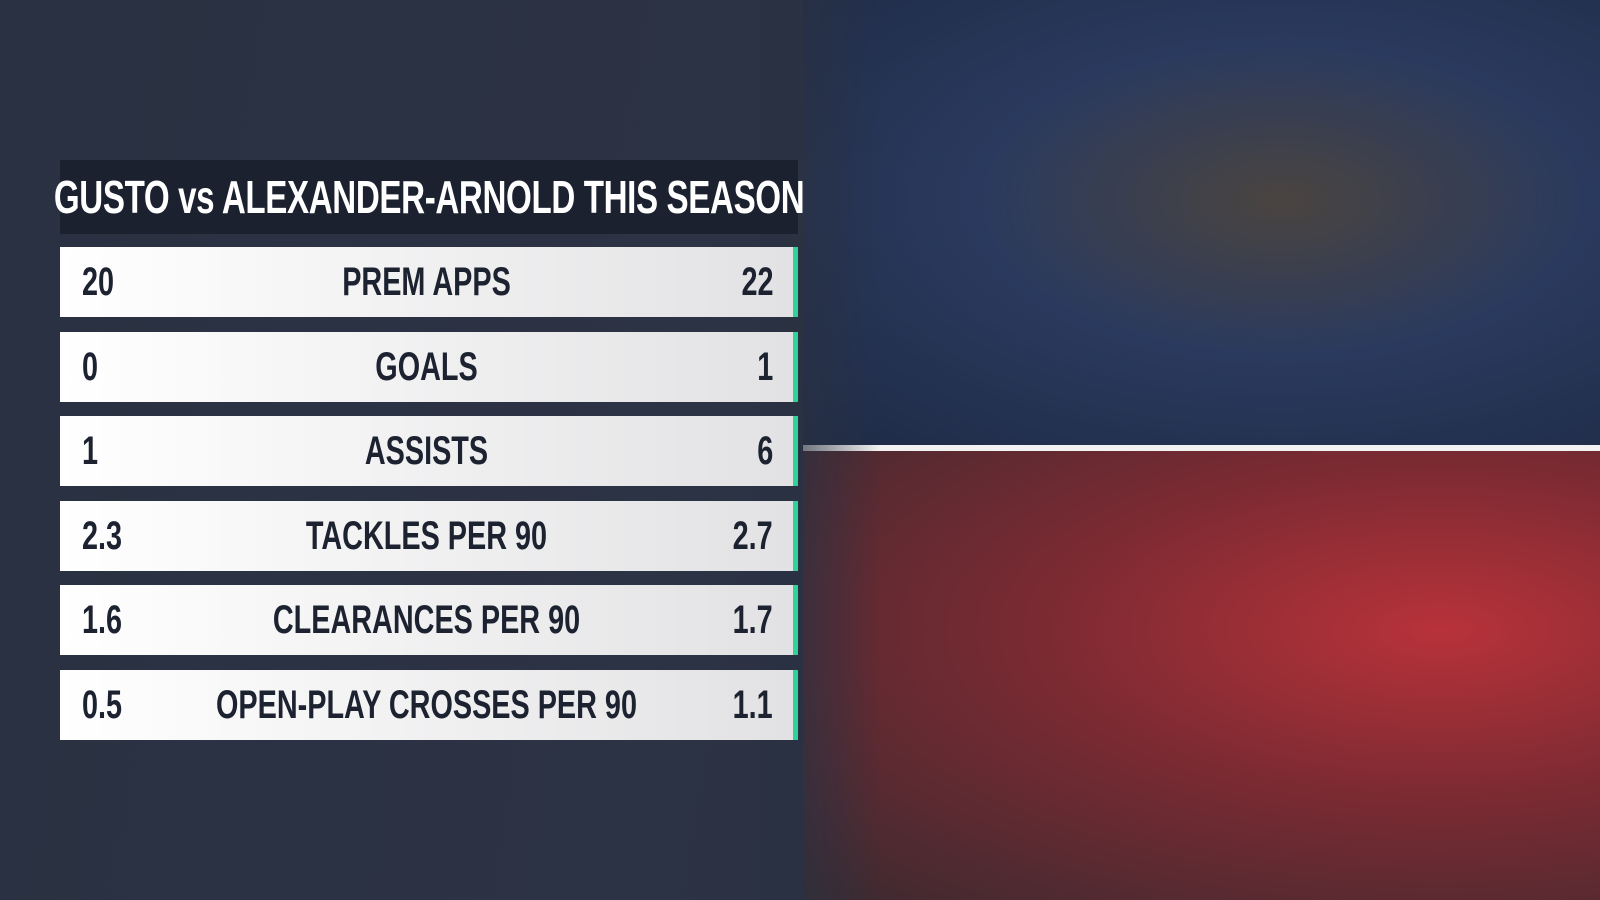 The height and width of the screenshot is (900, 1600). I want to click on left-value: 2.3, so click(102, 535).